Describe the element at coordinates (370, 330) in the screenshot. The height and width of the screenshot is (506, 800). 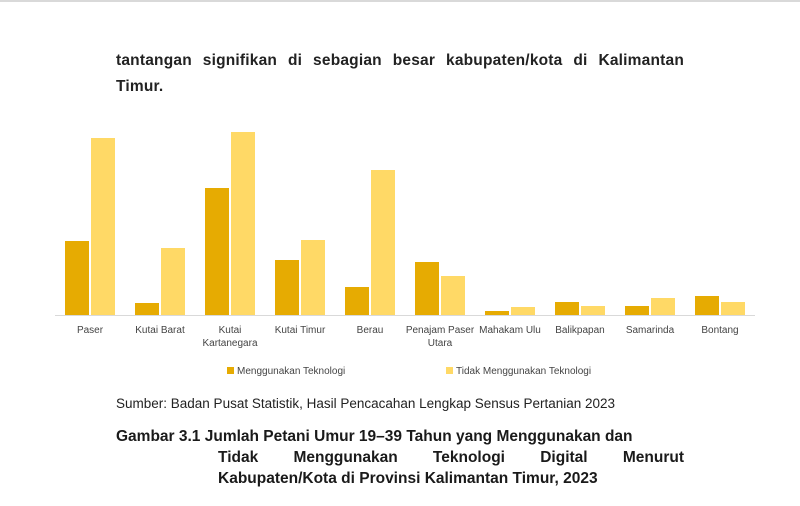
I see `x-tick-label: Berau` at that location.